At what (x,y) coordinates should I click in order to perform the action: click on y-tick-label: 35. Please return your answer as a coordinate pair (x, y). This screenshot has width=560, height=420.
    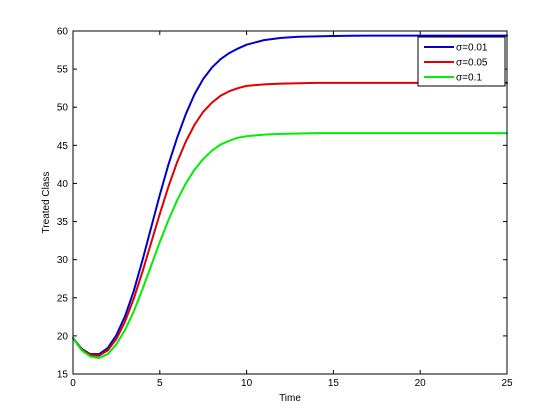
    Looking at the image, I should click on (63, 222).